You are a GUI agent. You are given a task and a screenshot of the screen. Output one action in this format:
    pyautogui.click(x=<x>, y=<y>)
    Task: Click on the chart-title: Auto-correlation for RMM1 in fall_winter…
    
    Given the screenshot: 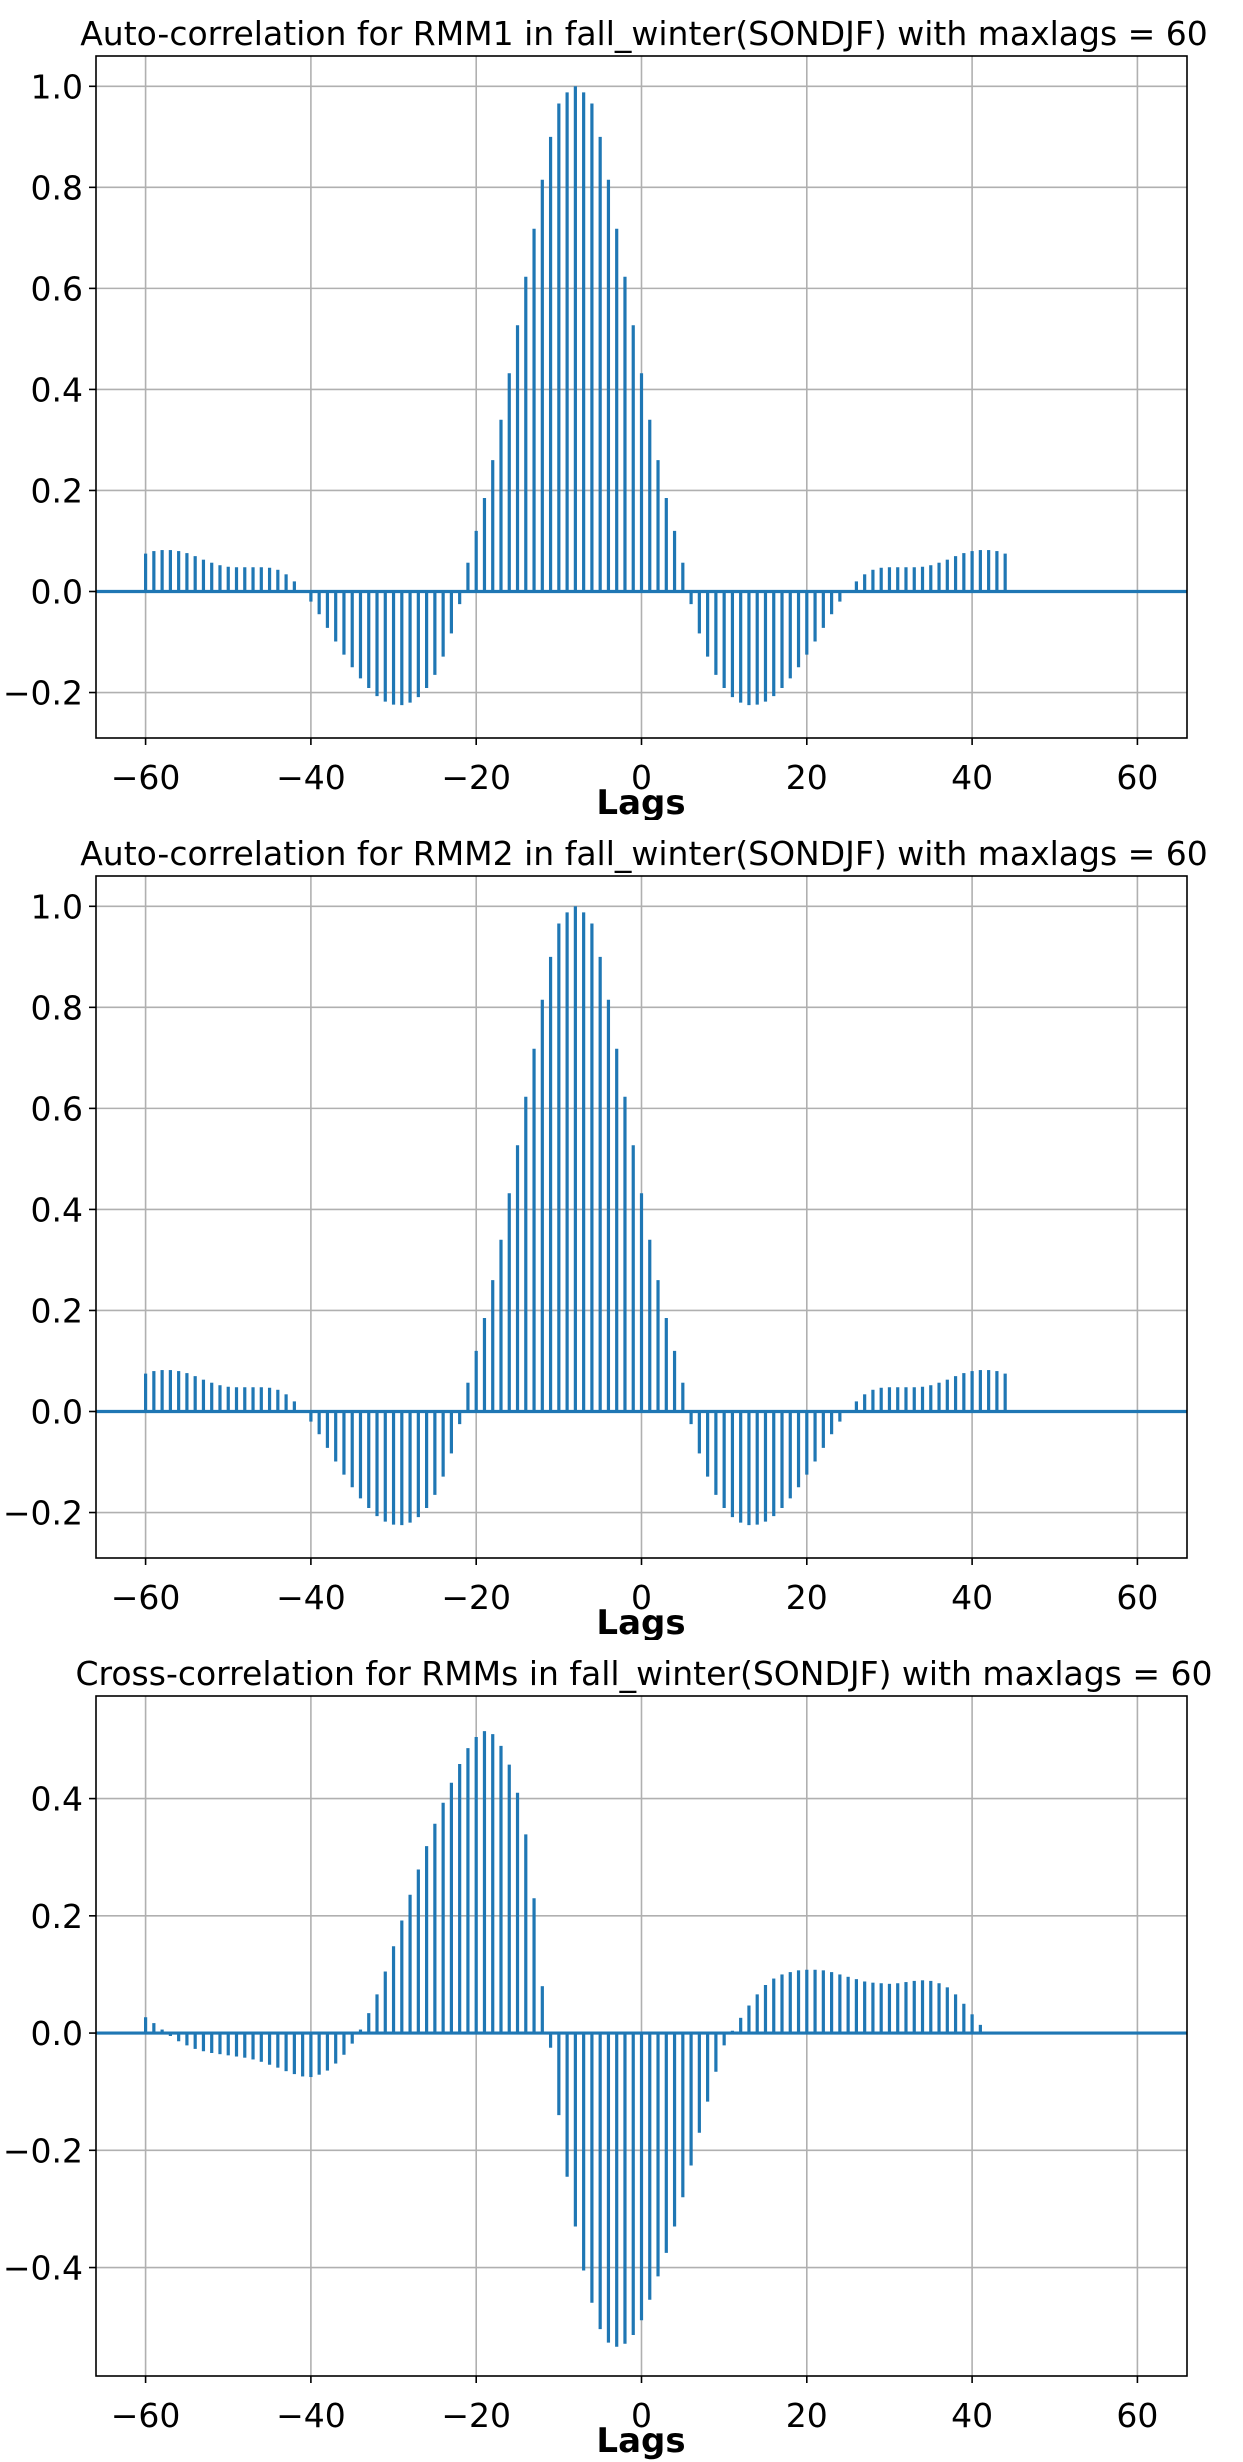 What is the action you would take?
    pyautogui.click(x=644, y=33)
    